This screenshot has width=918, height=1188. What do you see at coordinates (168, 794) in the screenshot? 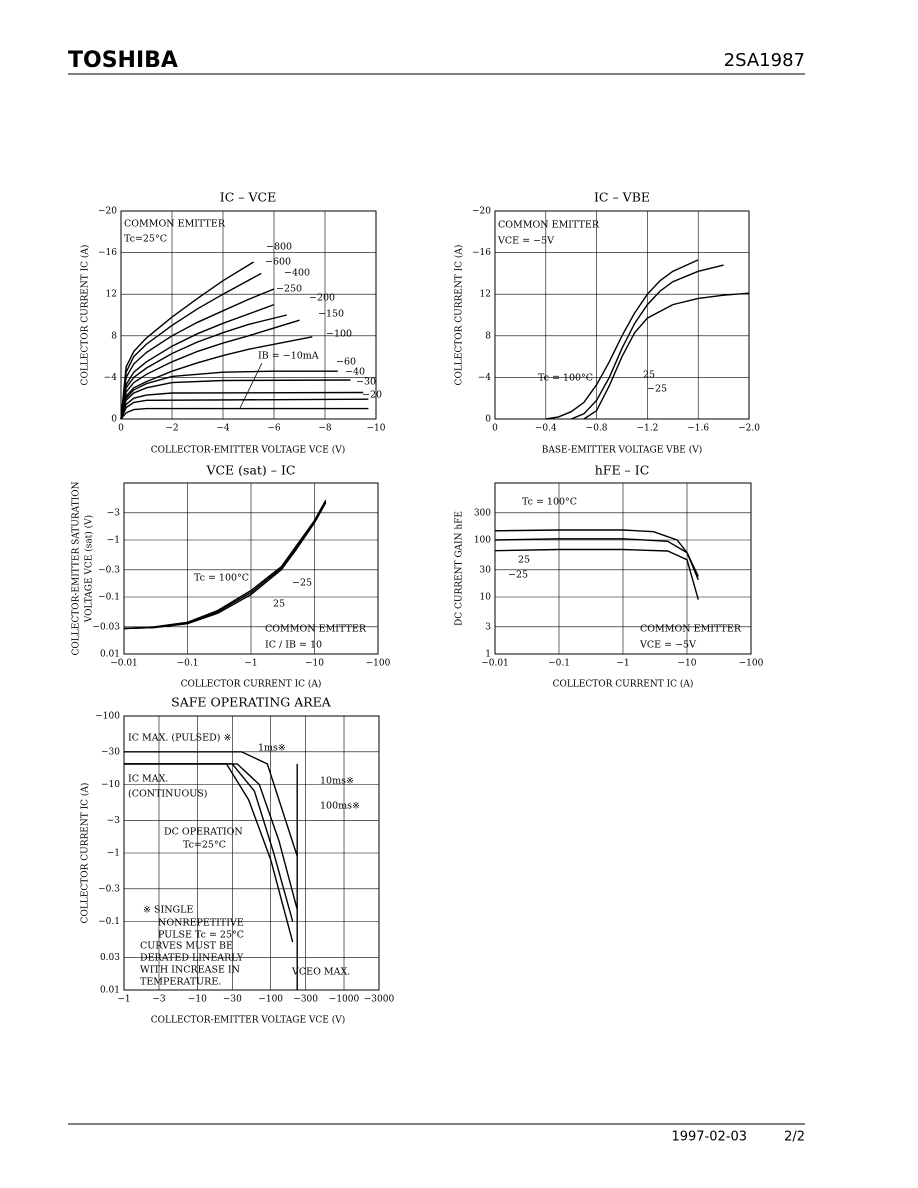
I see `annotation: (CONTINUOUS)` at bounding box center [168, 794].